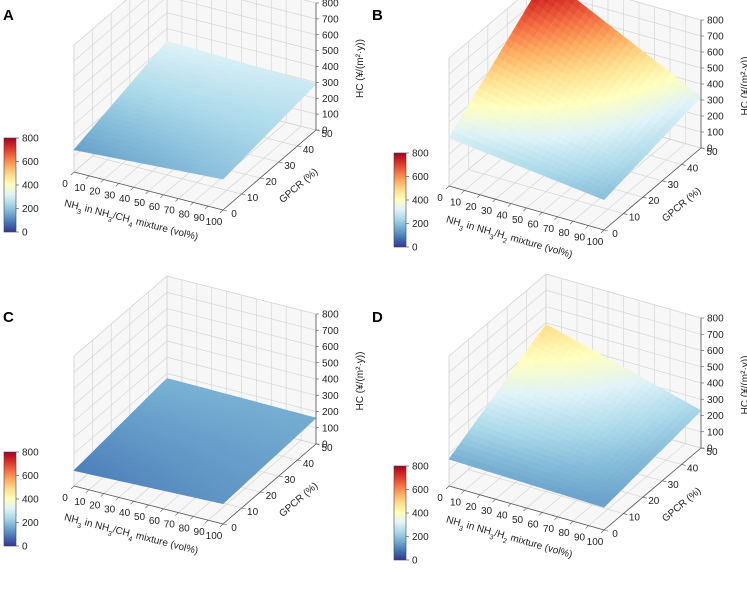  I want to click on x-tick-label: 100, so click(214, 536).